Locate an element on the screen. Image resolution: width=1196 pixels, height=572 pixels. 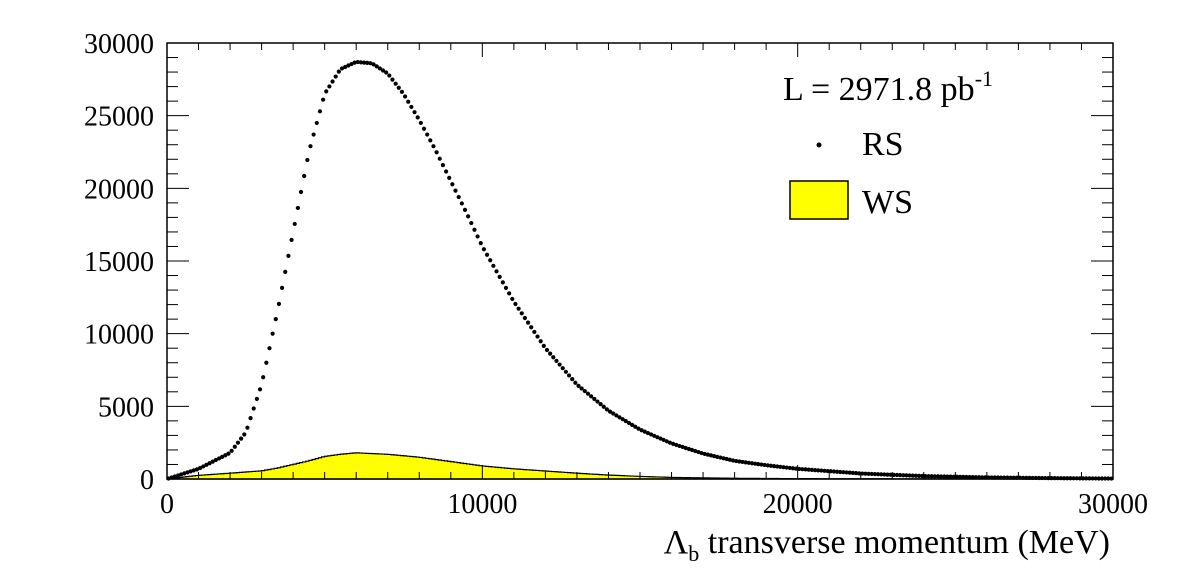
y-tick-label: 20000 is located at coordinates (119, 189).